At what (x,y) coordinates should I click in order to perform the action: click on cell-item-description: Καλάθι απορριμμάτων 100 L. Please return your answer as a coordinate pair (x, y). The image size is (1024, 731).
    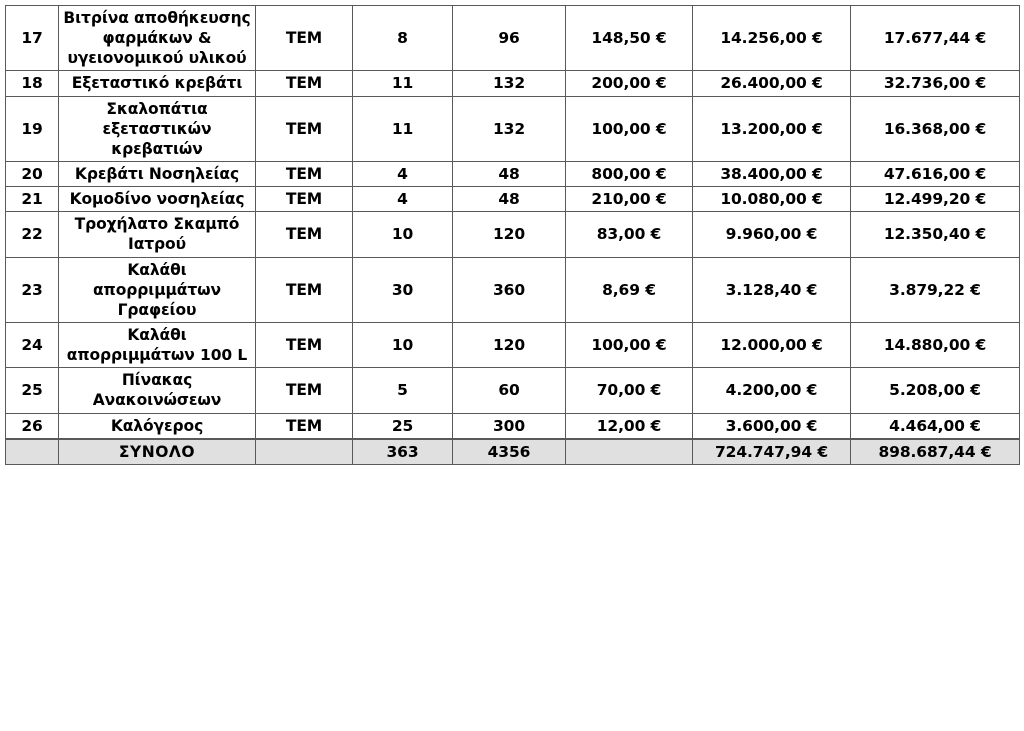
    Looking at the image, I should click on (157, 345).